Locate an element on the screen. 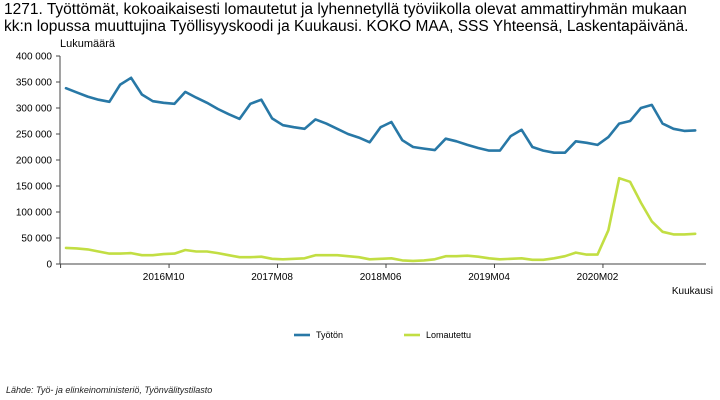  x-tick-label: 2018M06 is located at coordinates (381, 277).